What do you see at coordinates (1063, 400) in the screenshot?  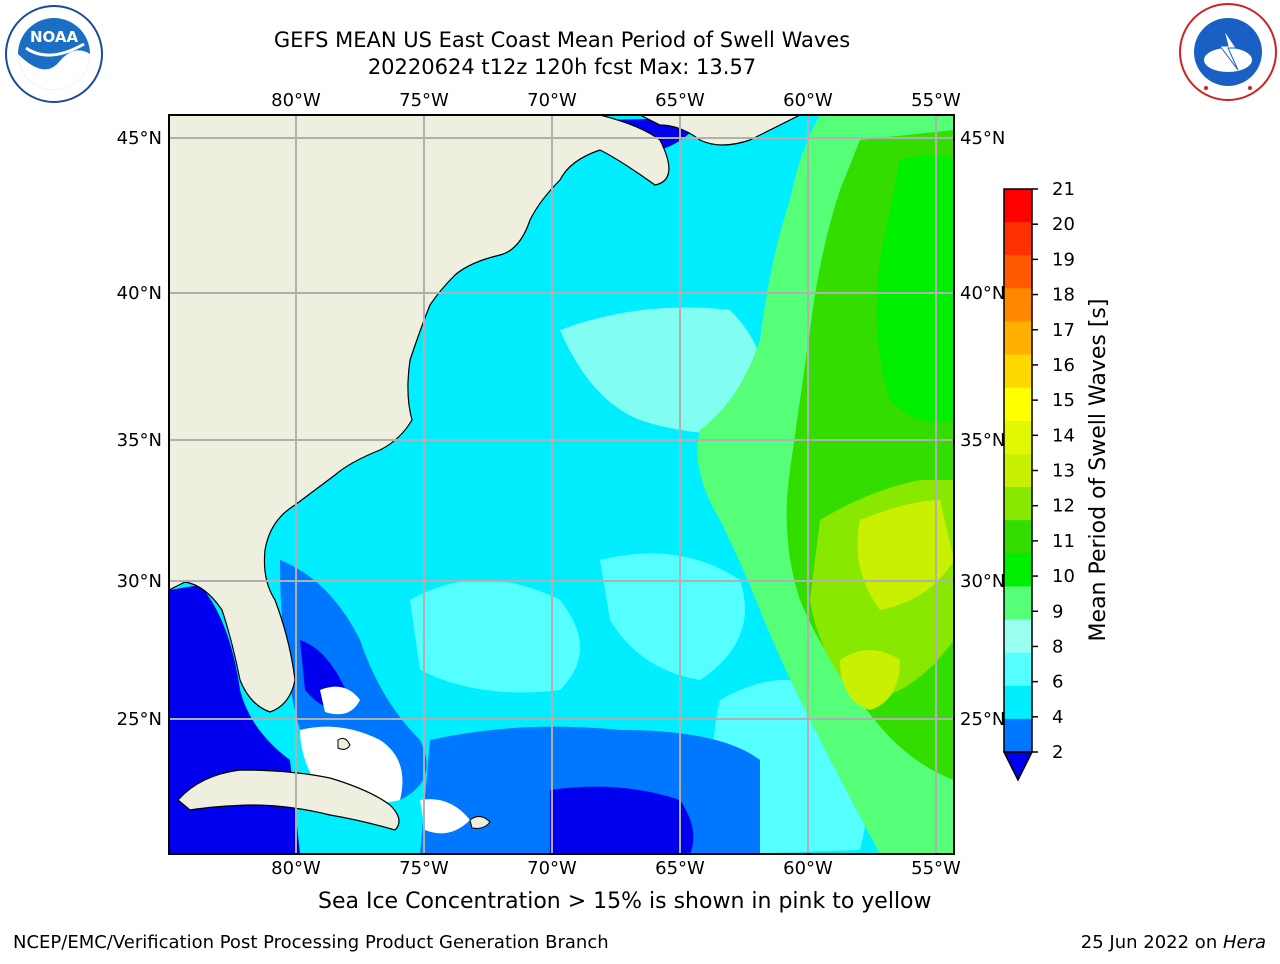 I see `colorbar-tick-label: 15` at bounding box center [1063, 400].